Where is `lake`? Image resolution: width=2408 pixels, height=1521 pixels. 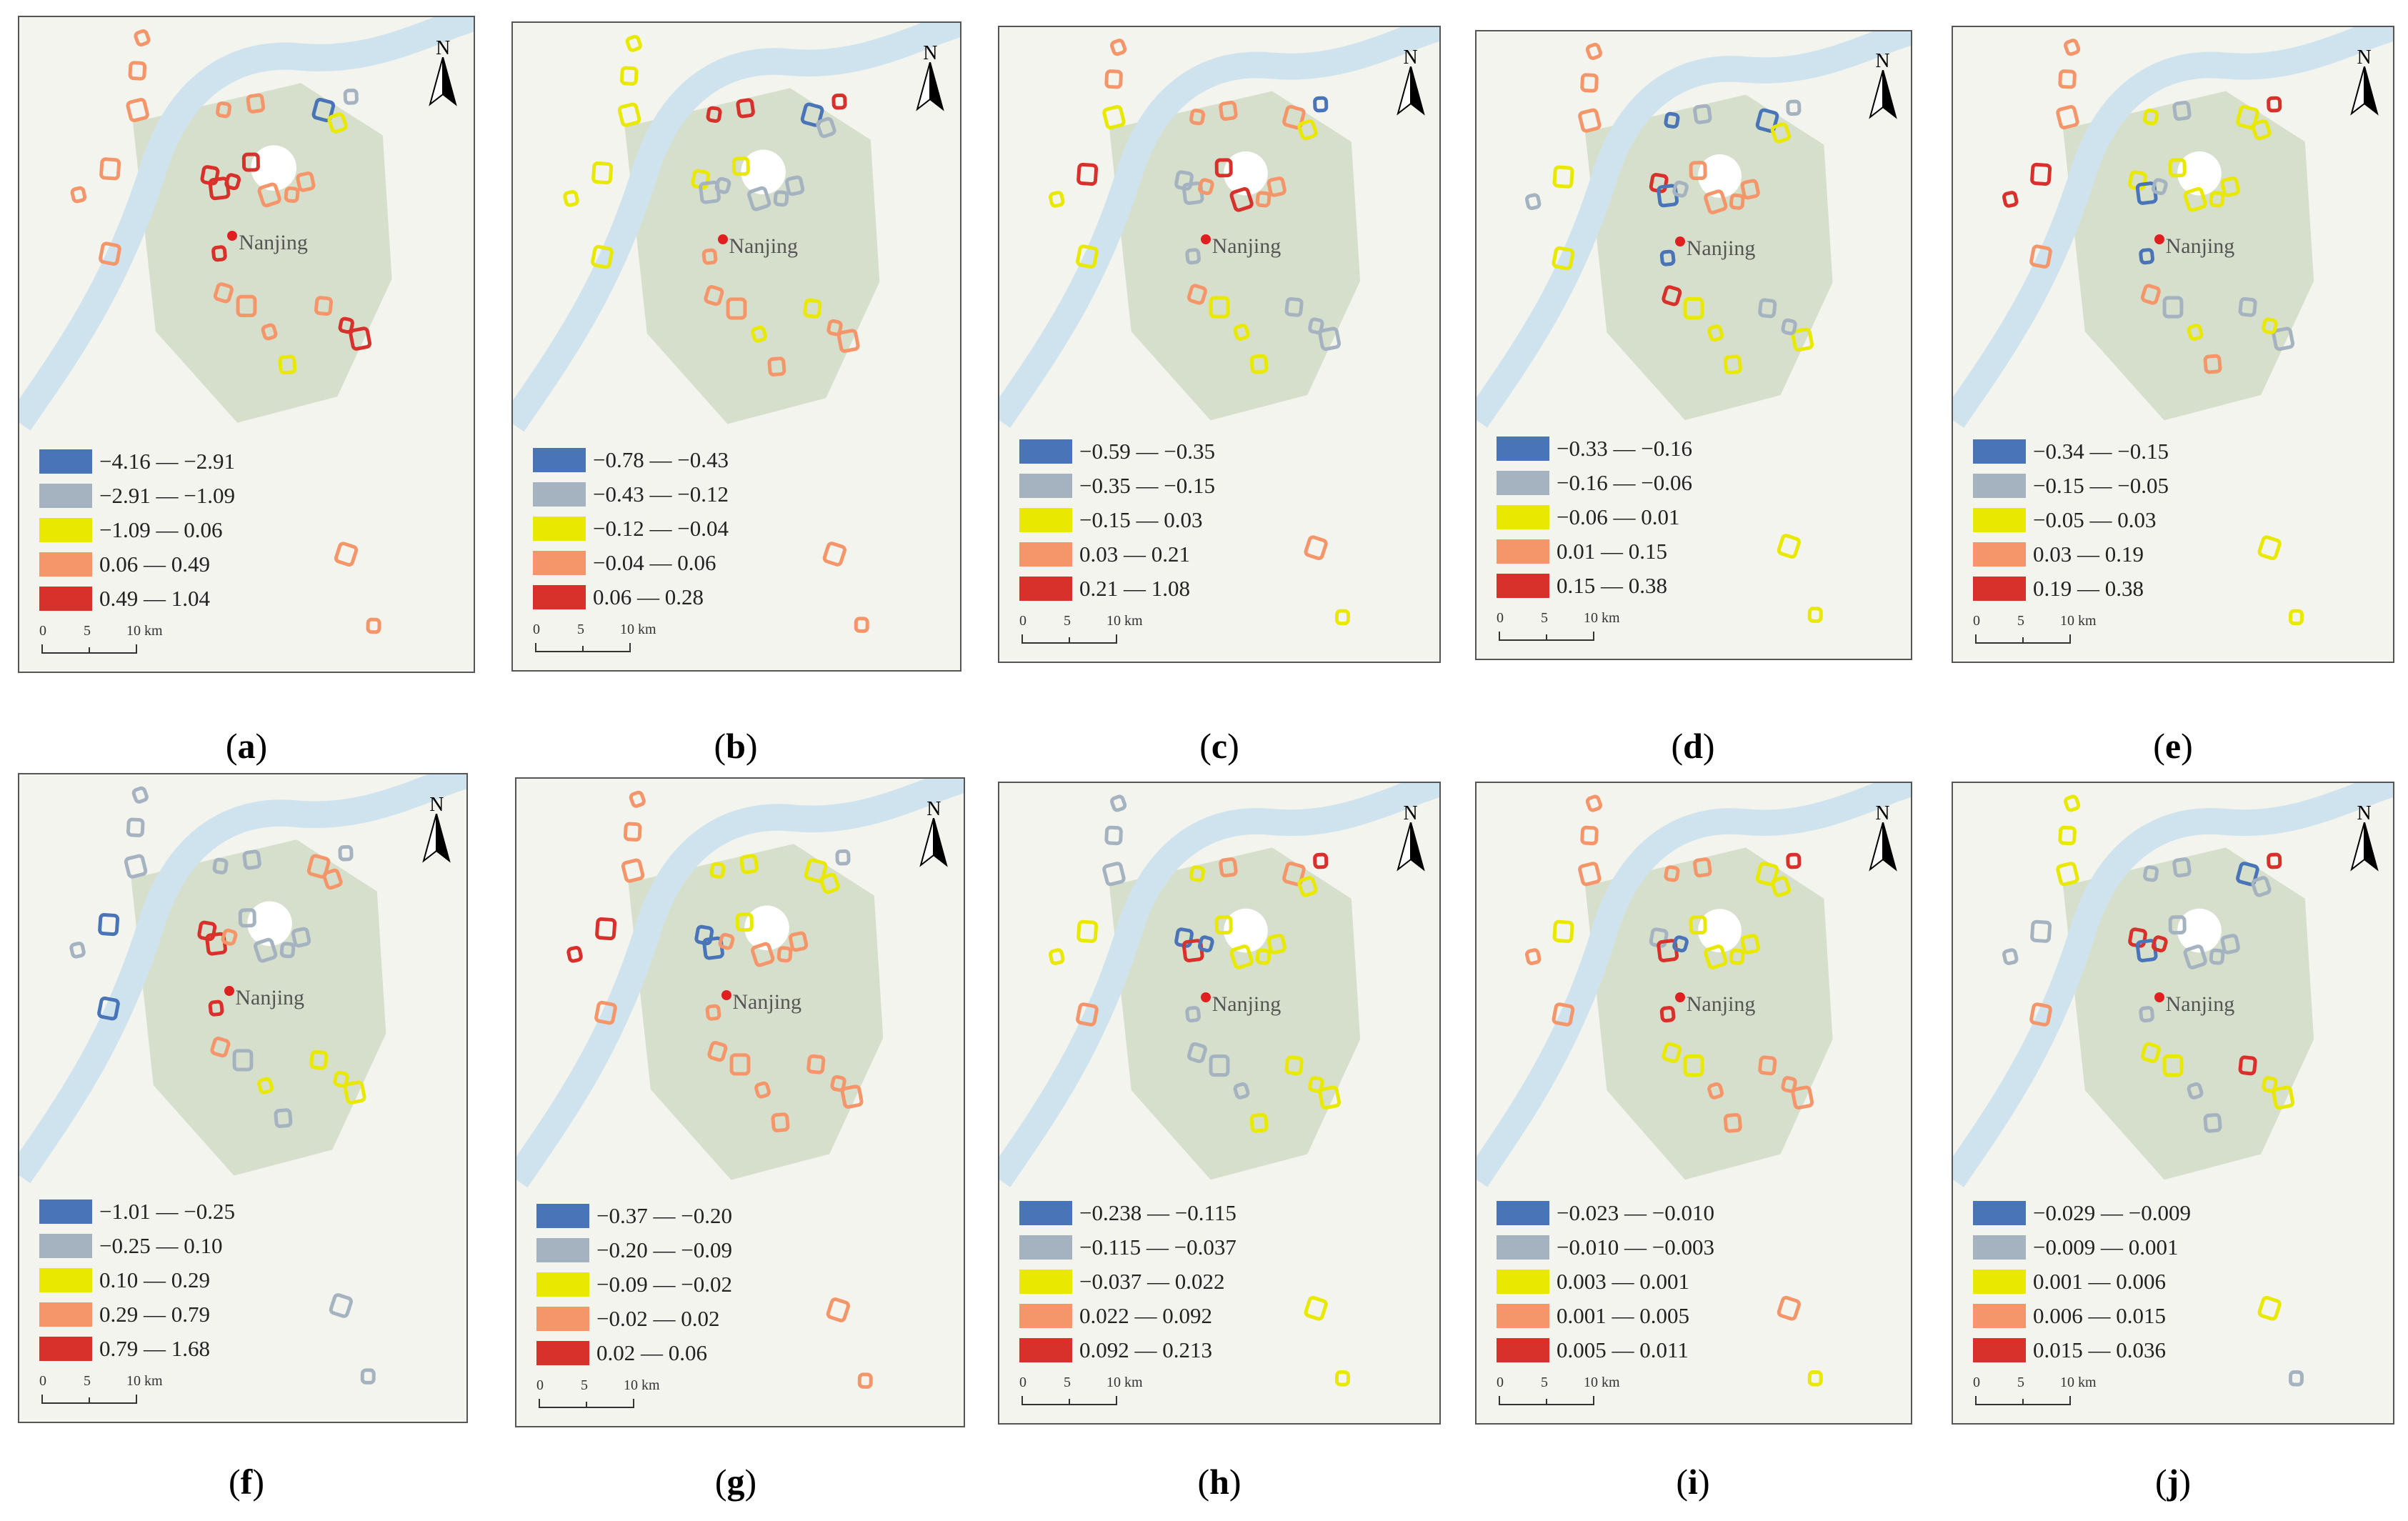 lake is located at coordinates (1720, 176).